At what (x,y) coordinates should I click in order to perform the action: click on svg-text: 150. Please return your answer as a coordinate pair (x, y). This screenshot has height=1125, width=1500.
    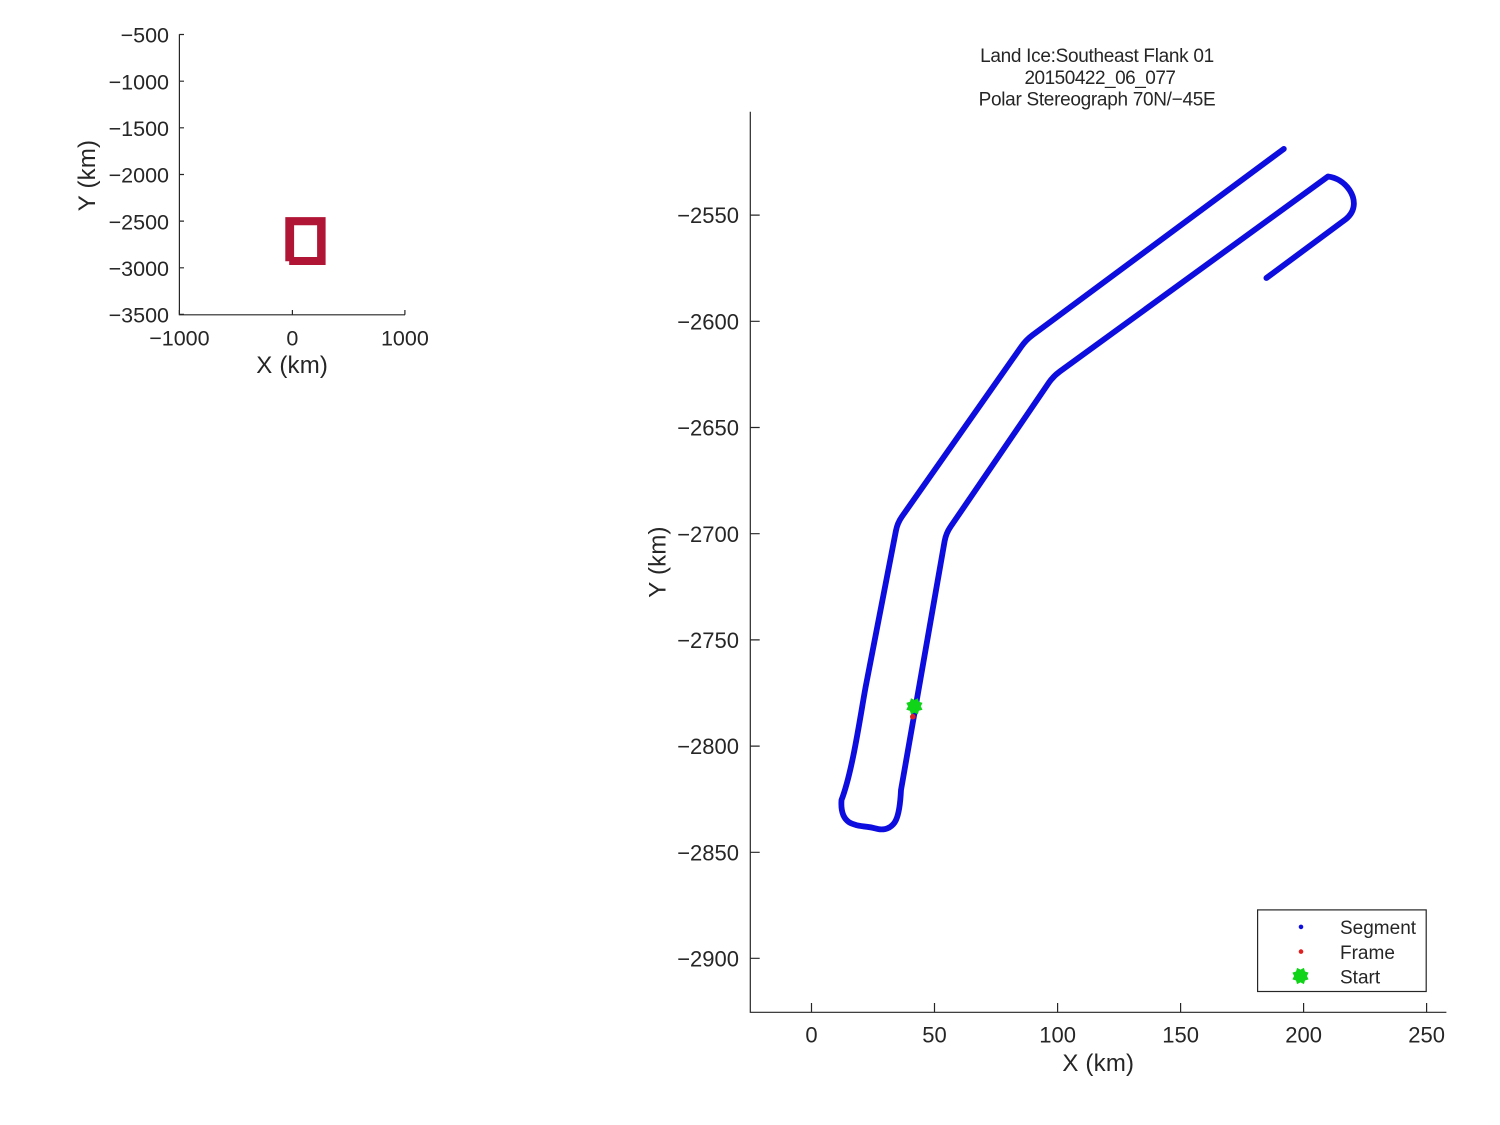
    Looking at the image, I should click on (1180, 1034).